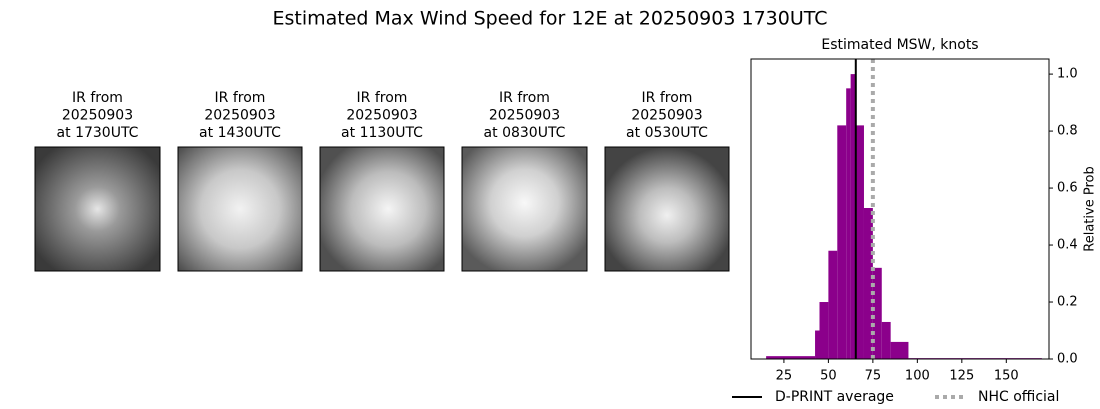 This screenshot has width=1100, height=409. I want to click on panel-title: at 0830UTC, so click(525, 133).